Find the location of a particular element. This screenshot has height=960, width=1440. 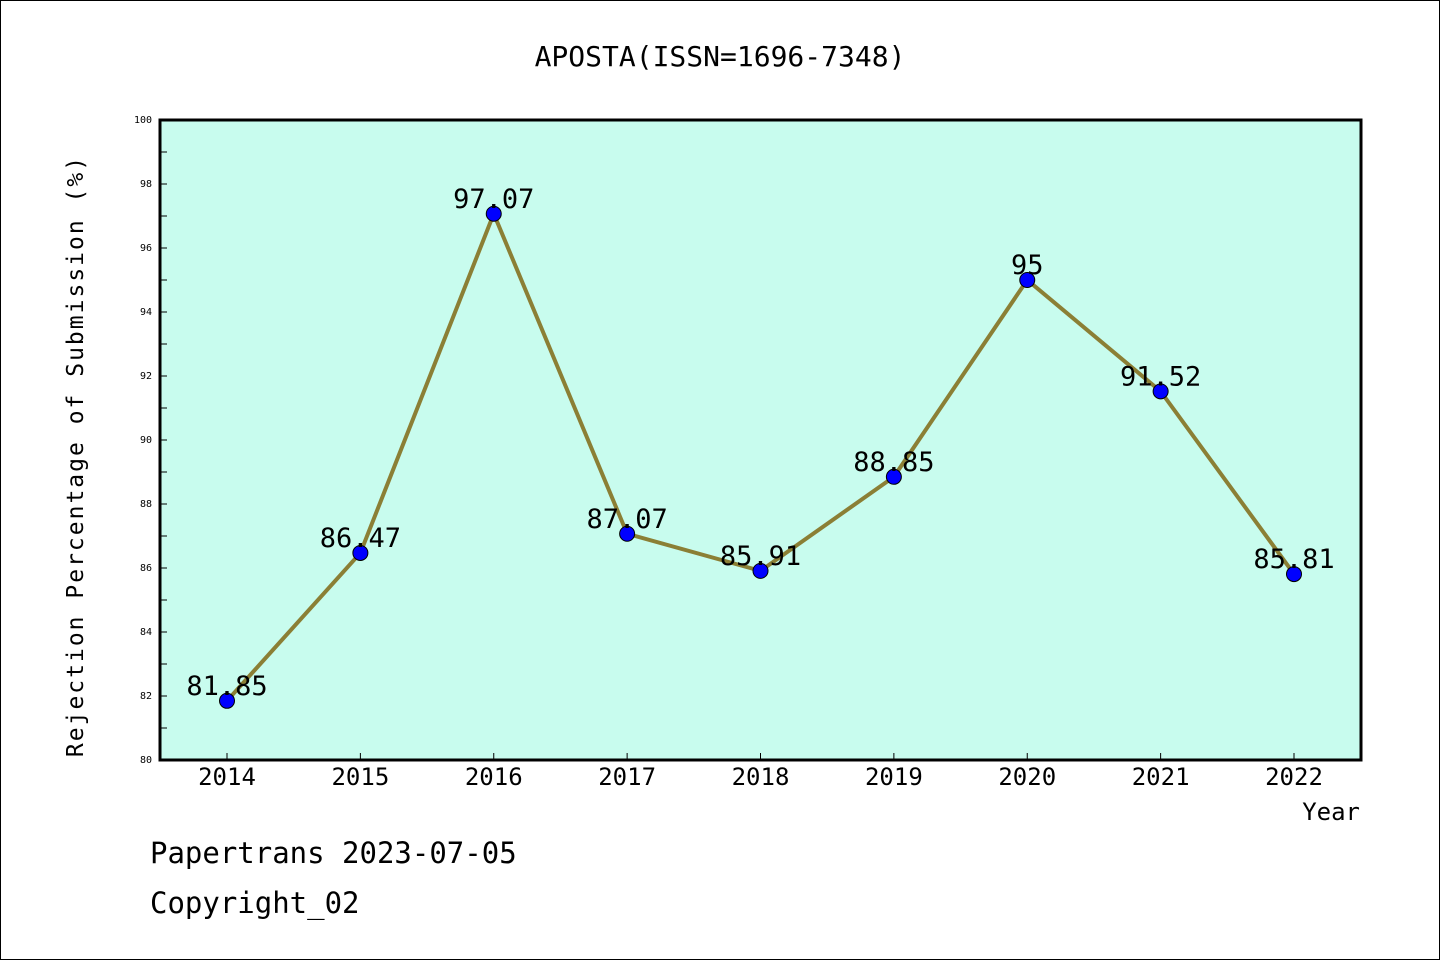

x-axis-label: Year is located at coordinates (1331, 812).